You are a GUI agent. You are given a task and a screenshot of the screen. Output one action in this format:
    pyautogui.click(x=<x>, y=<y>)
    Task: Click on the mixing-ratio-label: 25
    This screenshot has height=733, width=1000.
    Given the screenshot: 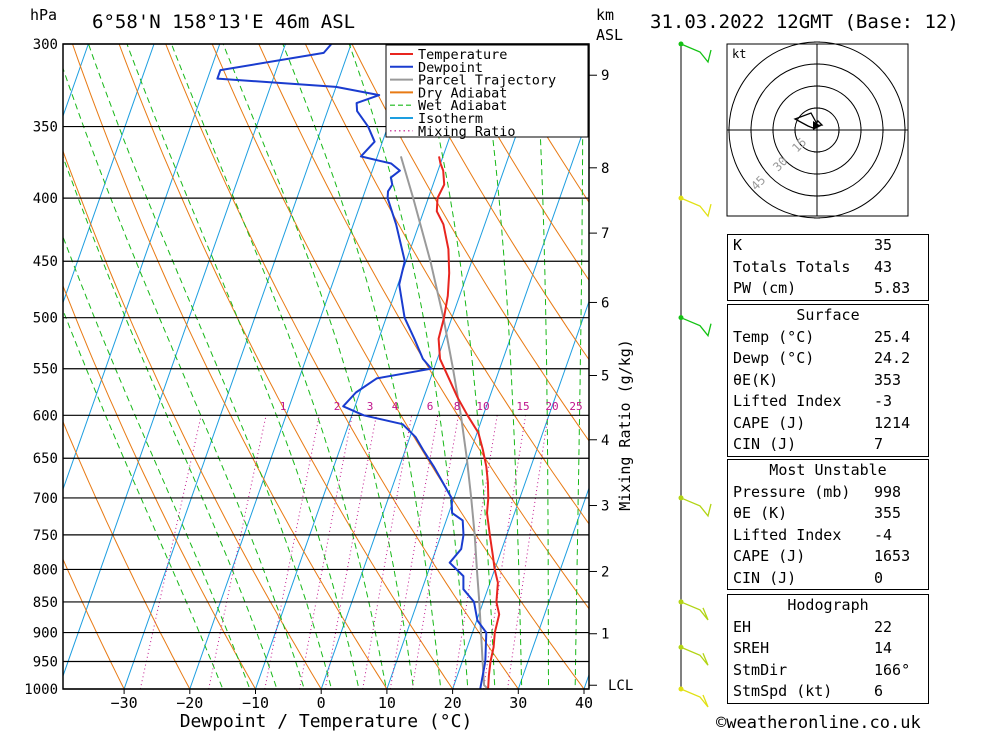 What is the action you would take?
    pyautogui.click(x=575, y=406)
    